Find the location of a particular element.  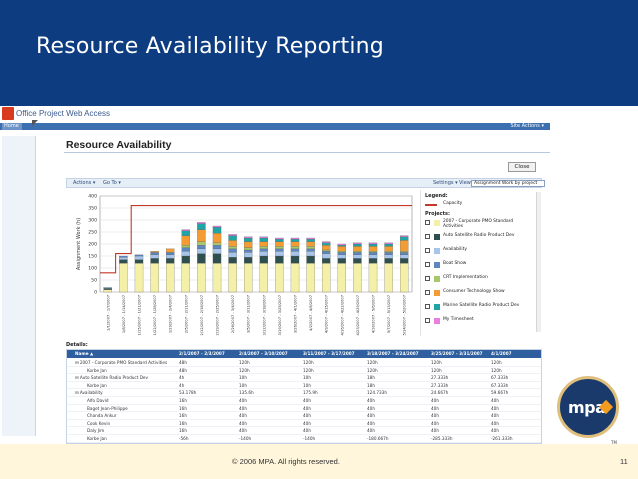

tab-home: Home is located at coordinates (12, 126).